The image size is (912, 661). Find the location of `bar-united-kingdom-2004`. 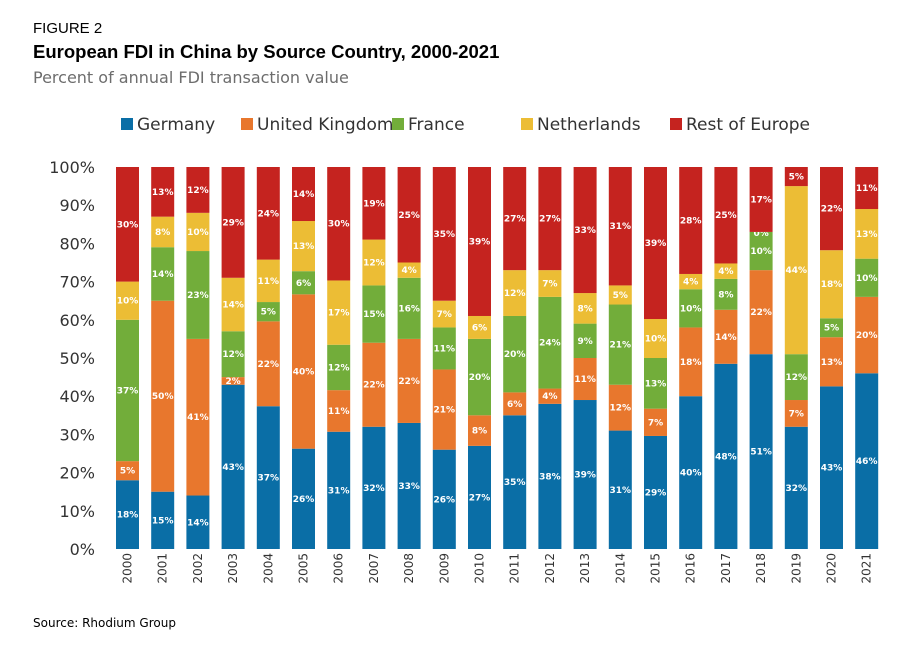

bar-united-kingdom-2004 is located at coordinates (268, 364).